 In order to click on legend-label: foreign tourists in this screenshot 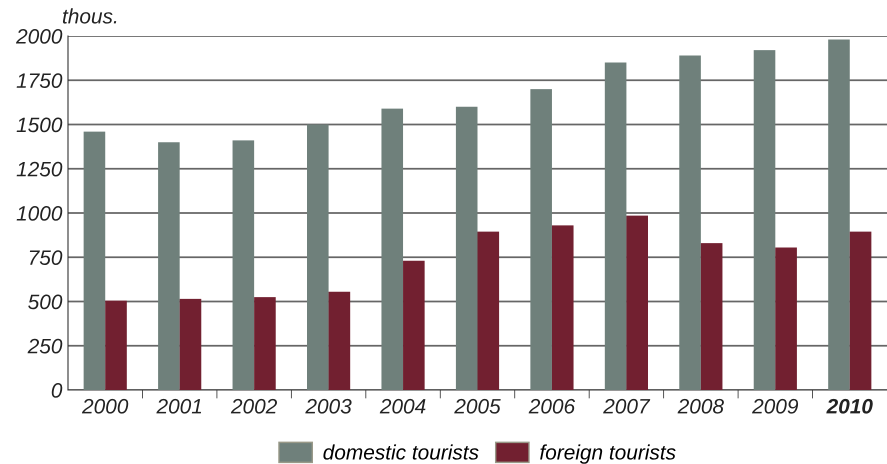, I will do `click(608, 454)`.